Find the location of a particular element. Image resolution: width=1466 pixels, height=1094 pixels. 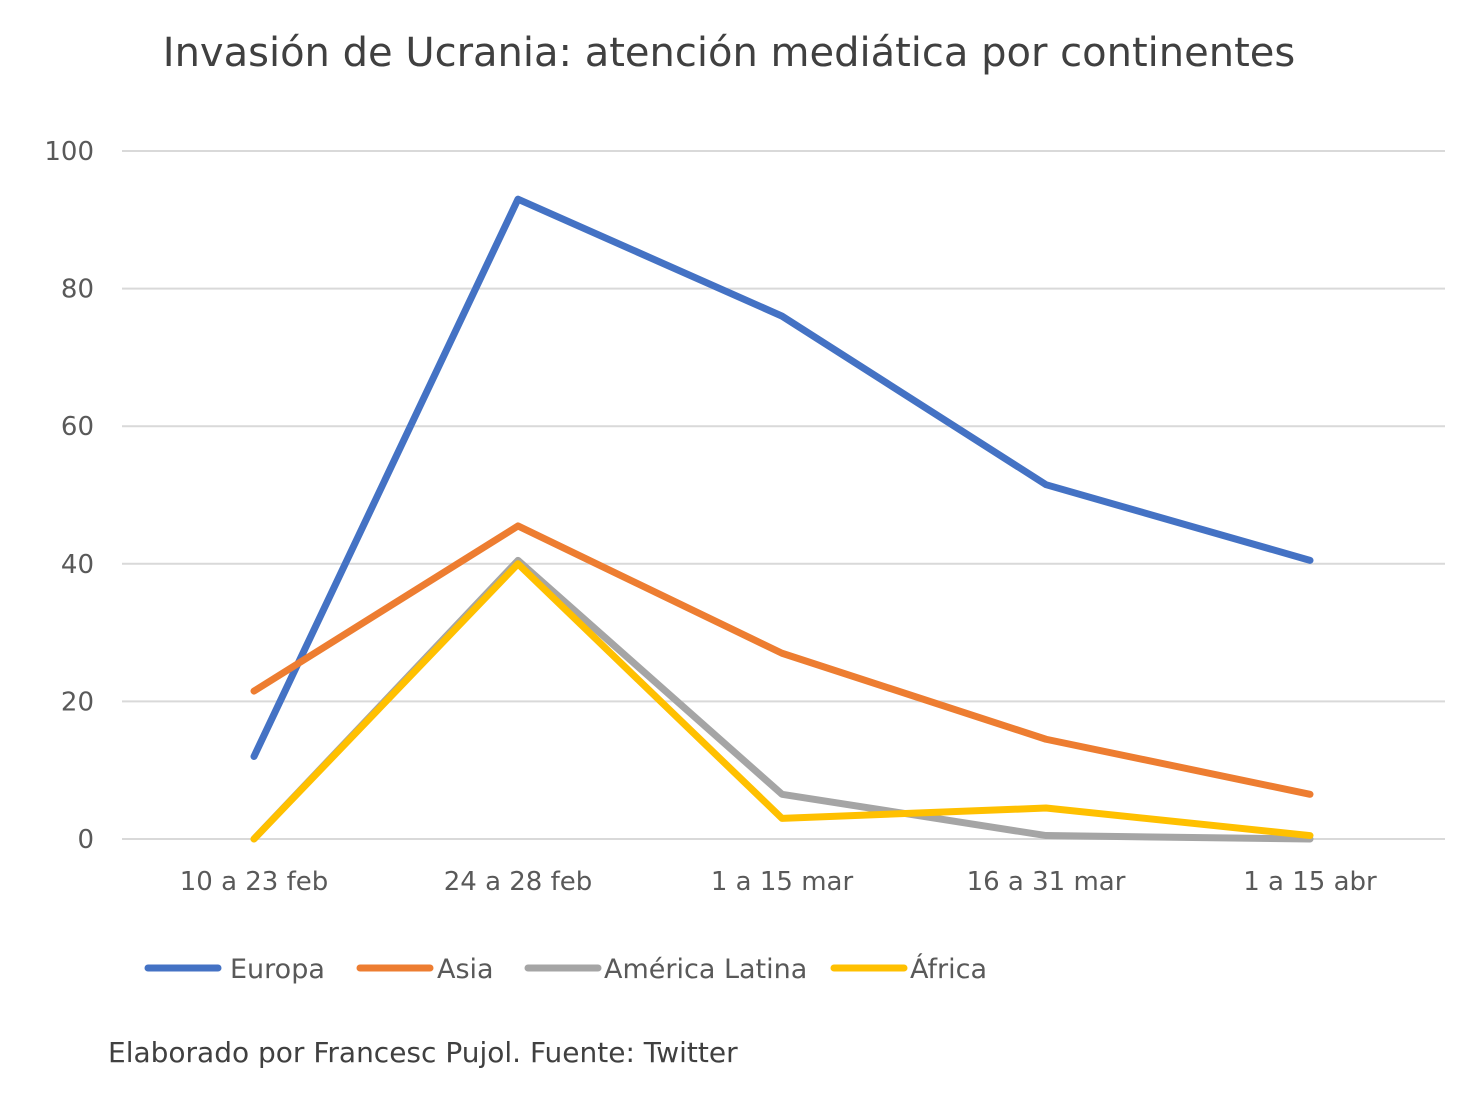

x-tick-label: 10 a 23 feb is located at coordinates (254, 882).